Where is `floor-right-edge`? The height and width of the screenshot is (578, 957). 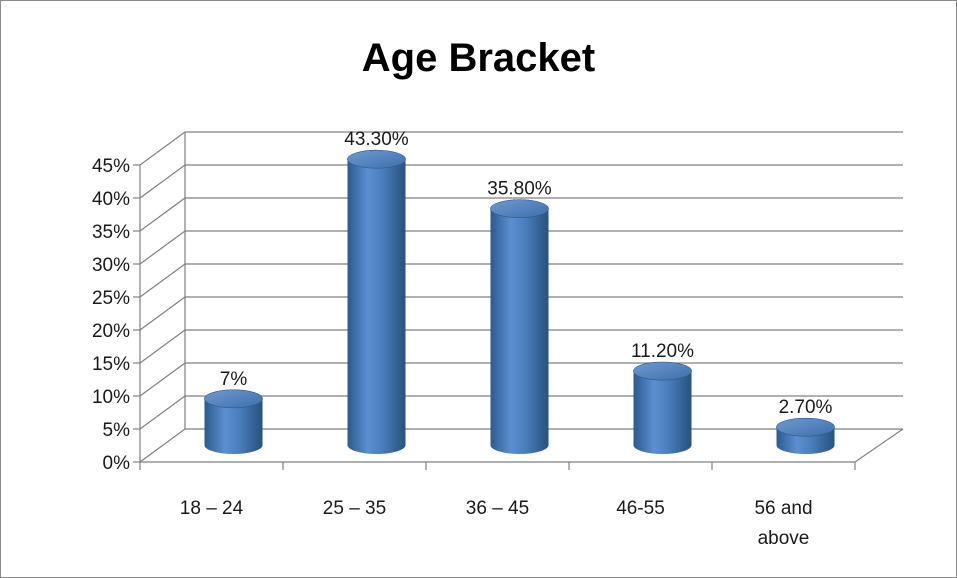
floor-right-edge is located at coordinates (879, 445).